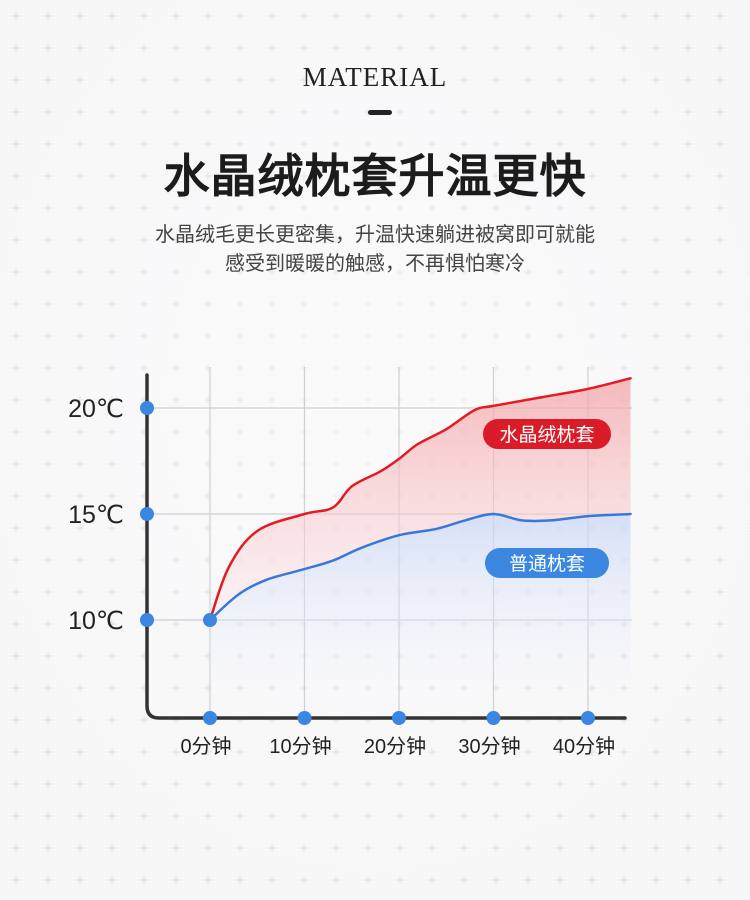 The height and width of the screenshot is (900, 750). I want to click on series-label-普通枕套: 普通枕套, so click(547, 564).